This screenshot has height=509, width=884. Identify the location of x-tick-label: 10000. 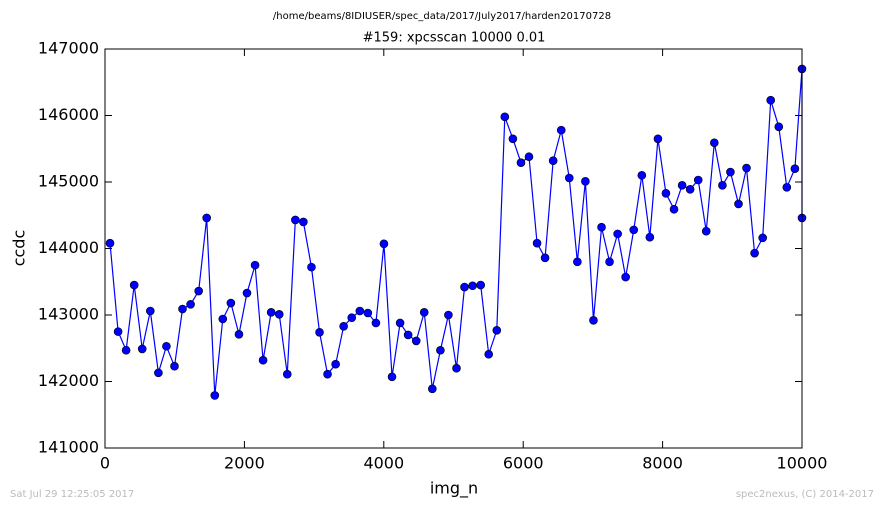
(802, 463).